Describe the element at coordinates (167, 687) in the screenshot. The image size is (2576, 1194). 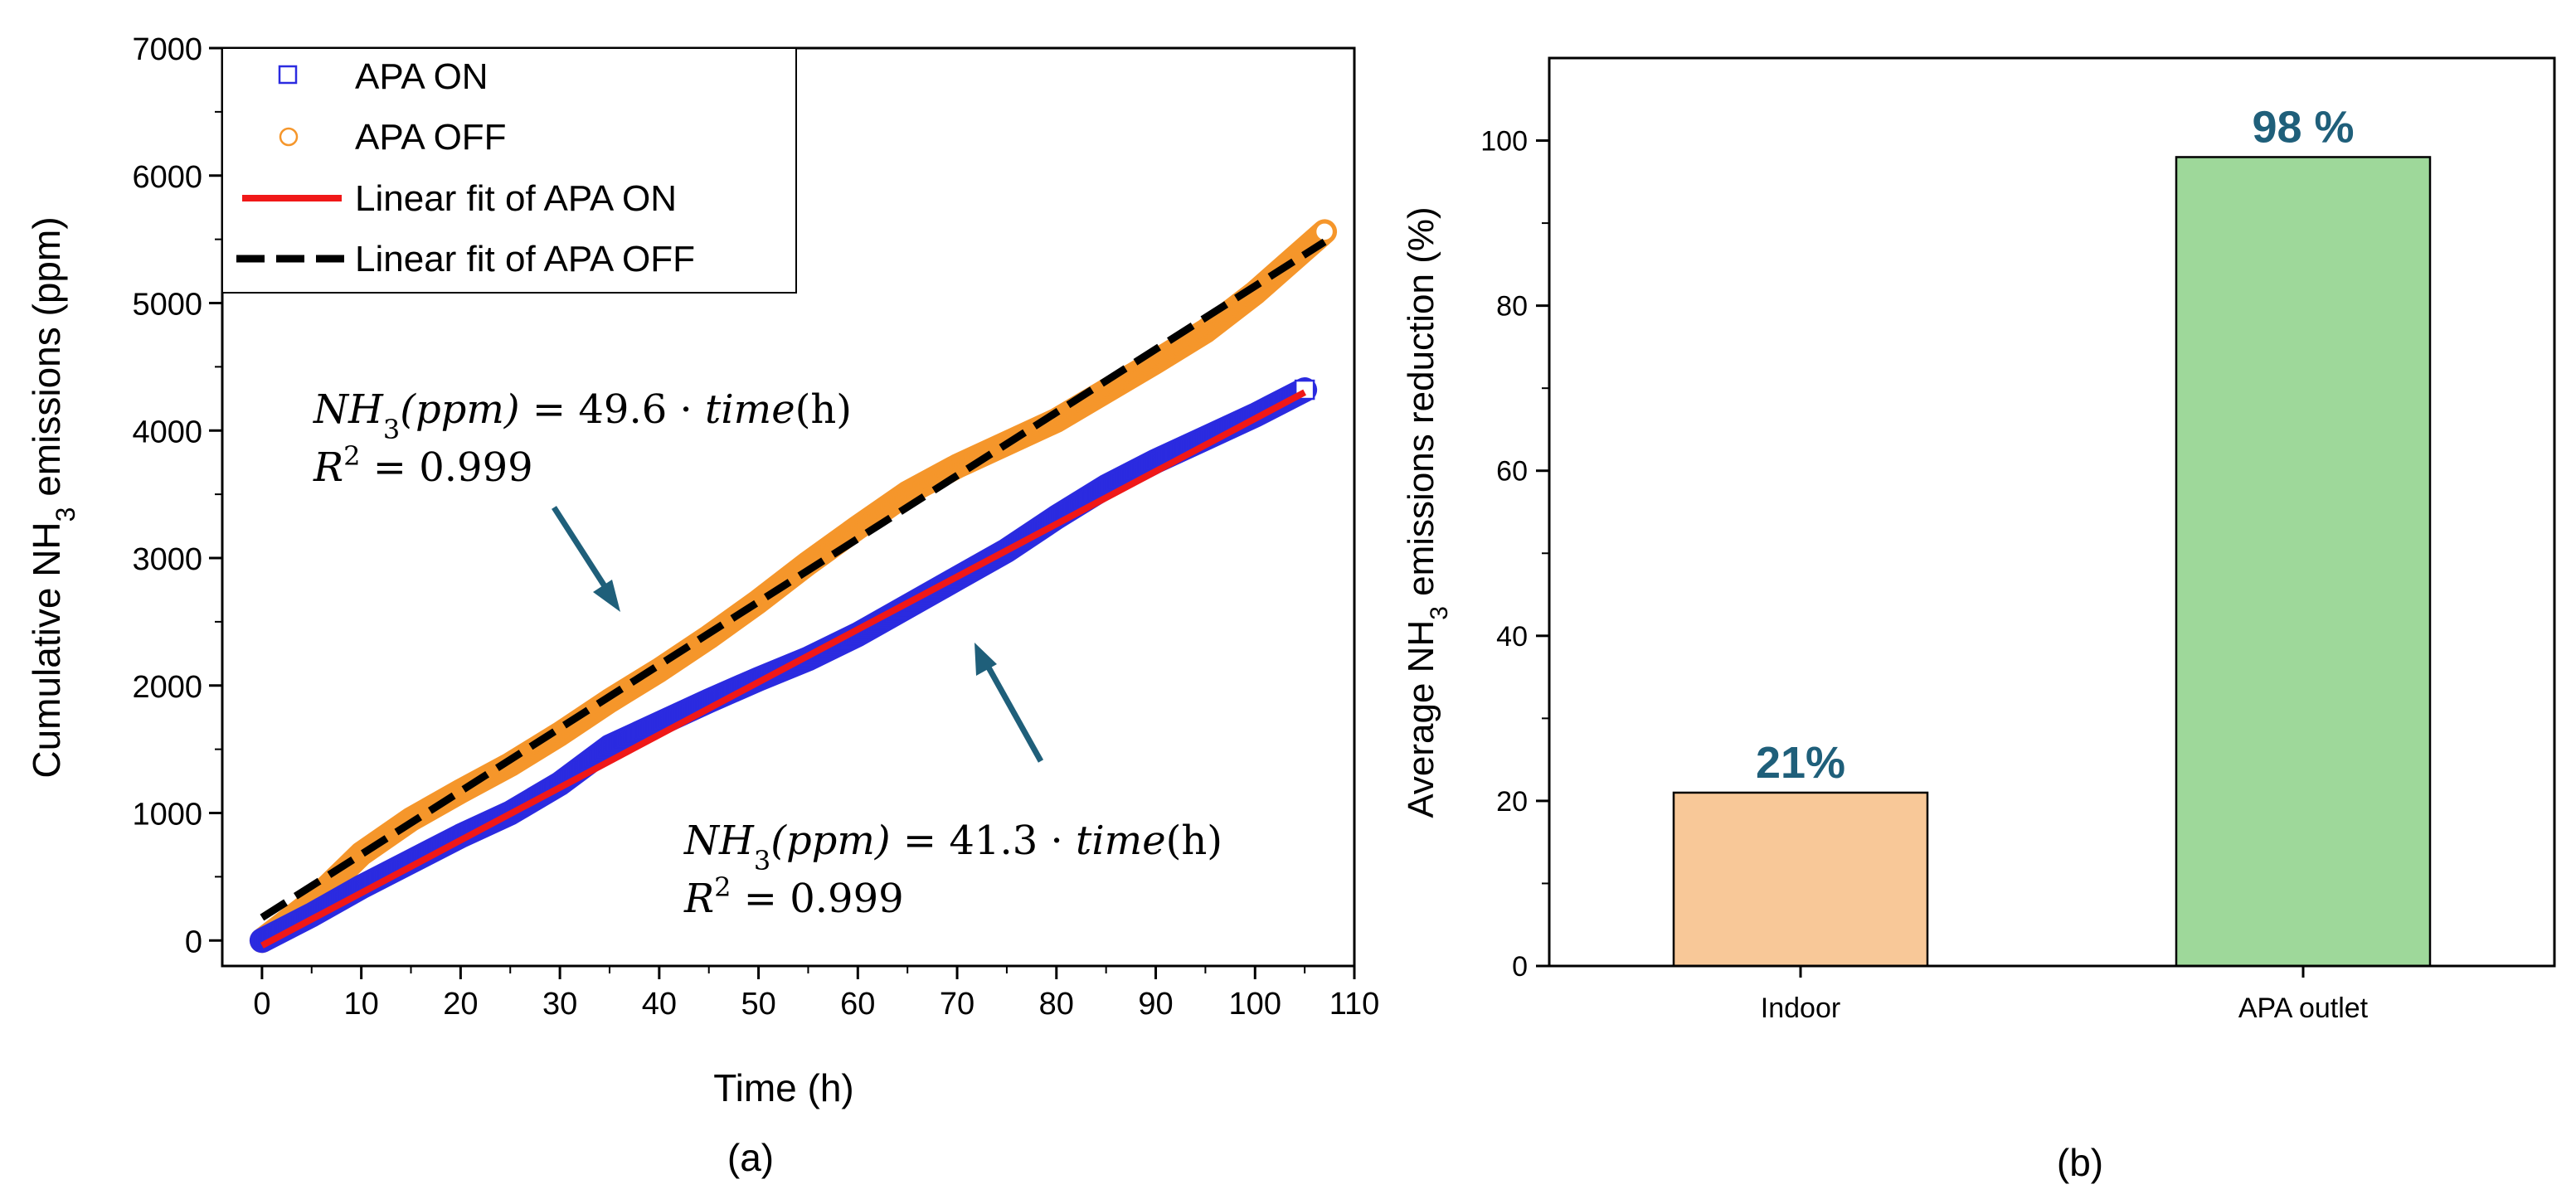
I see `y-tick-label: 2000` at that location.